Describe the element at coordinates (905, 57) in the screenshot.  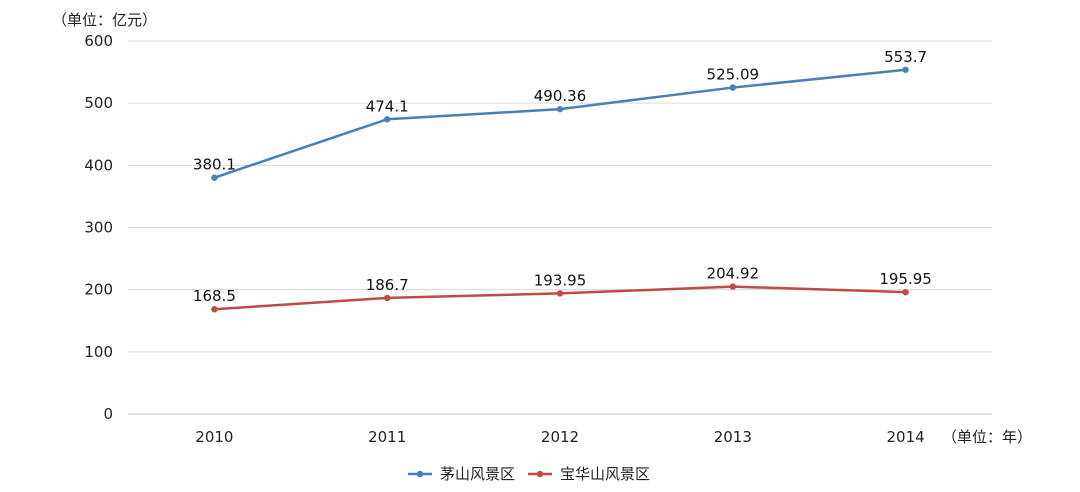
I see `data-label: 553.7` at that location.